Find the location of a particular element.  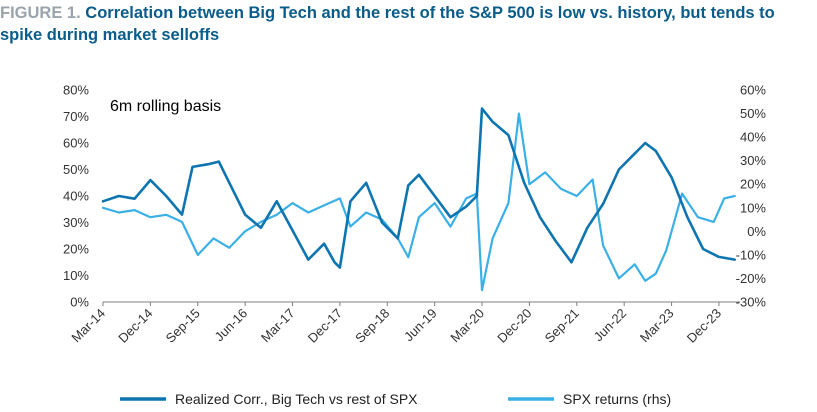

x-tick-label: Dec-17 is located at coordinates (325, 326).